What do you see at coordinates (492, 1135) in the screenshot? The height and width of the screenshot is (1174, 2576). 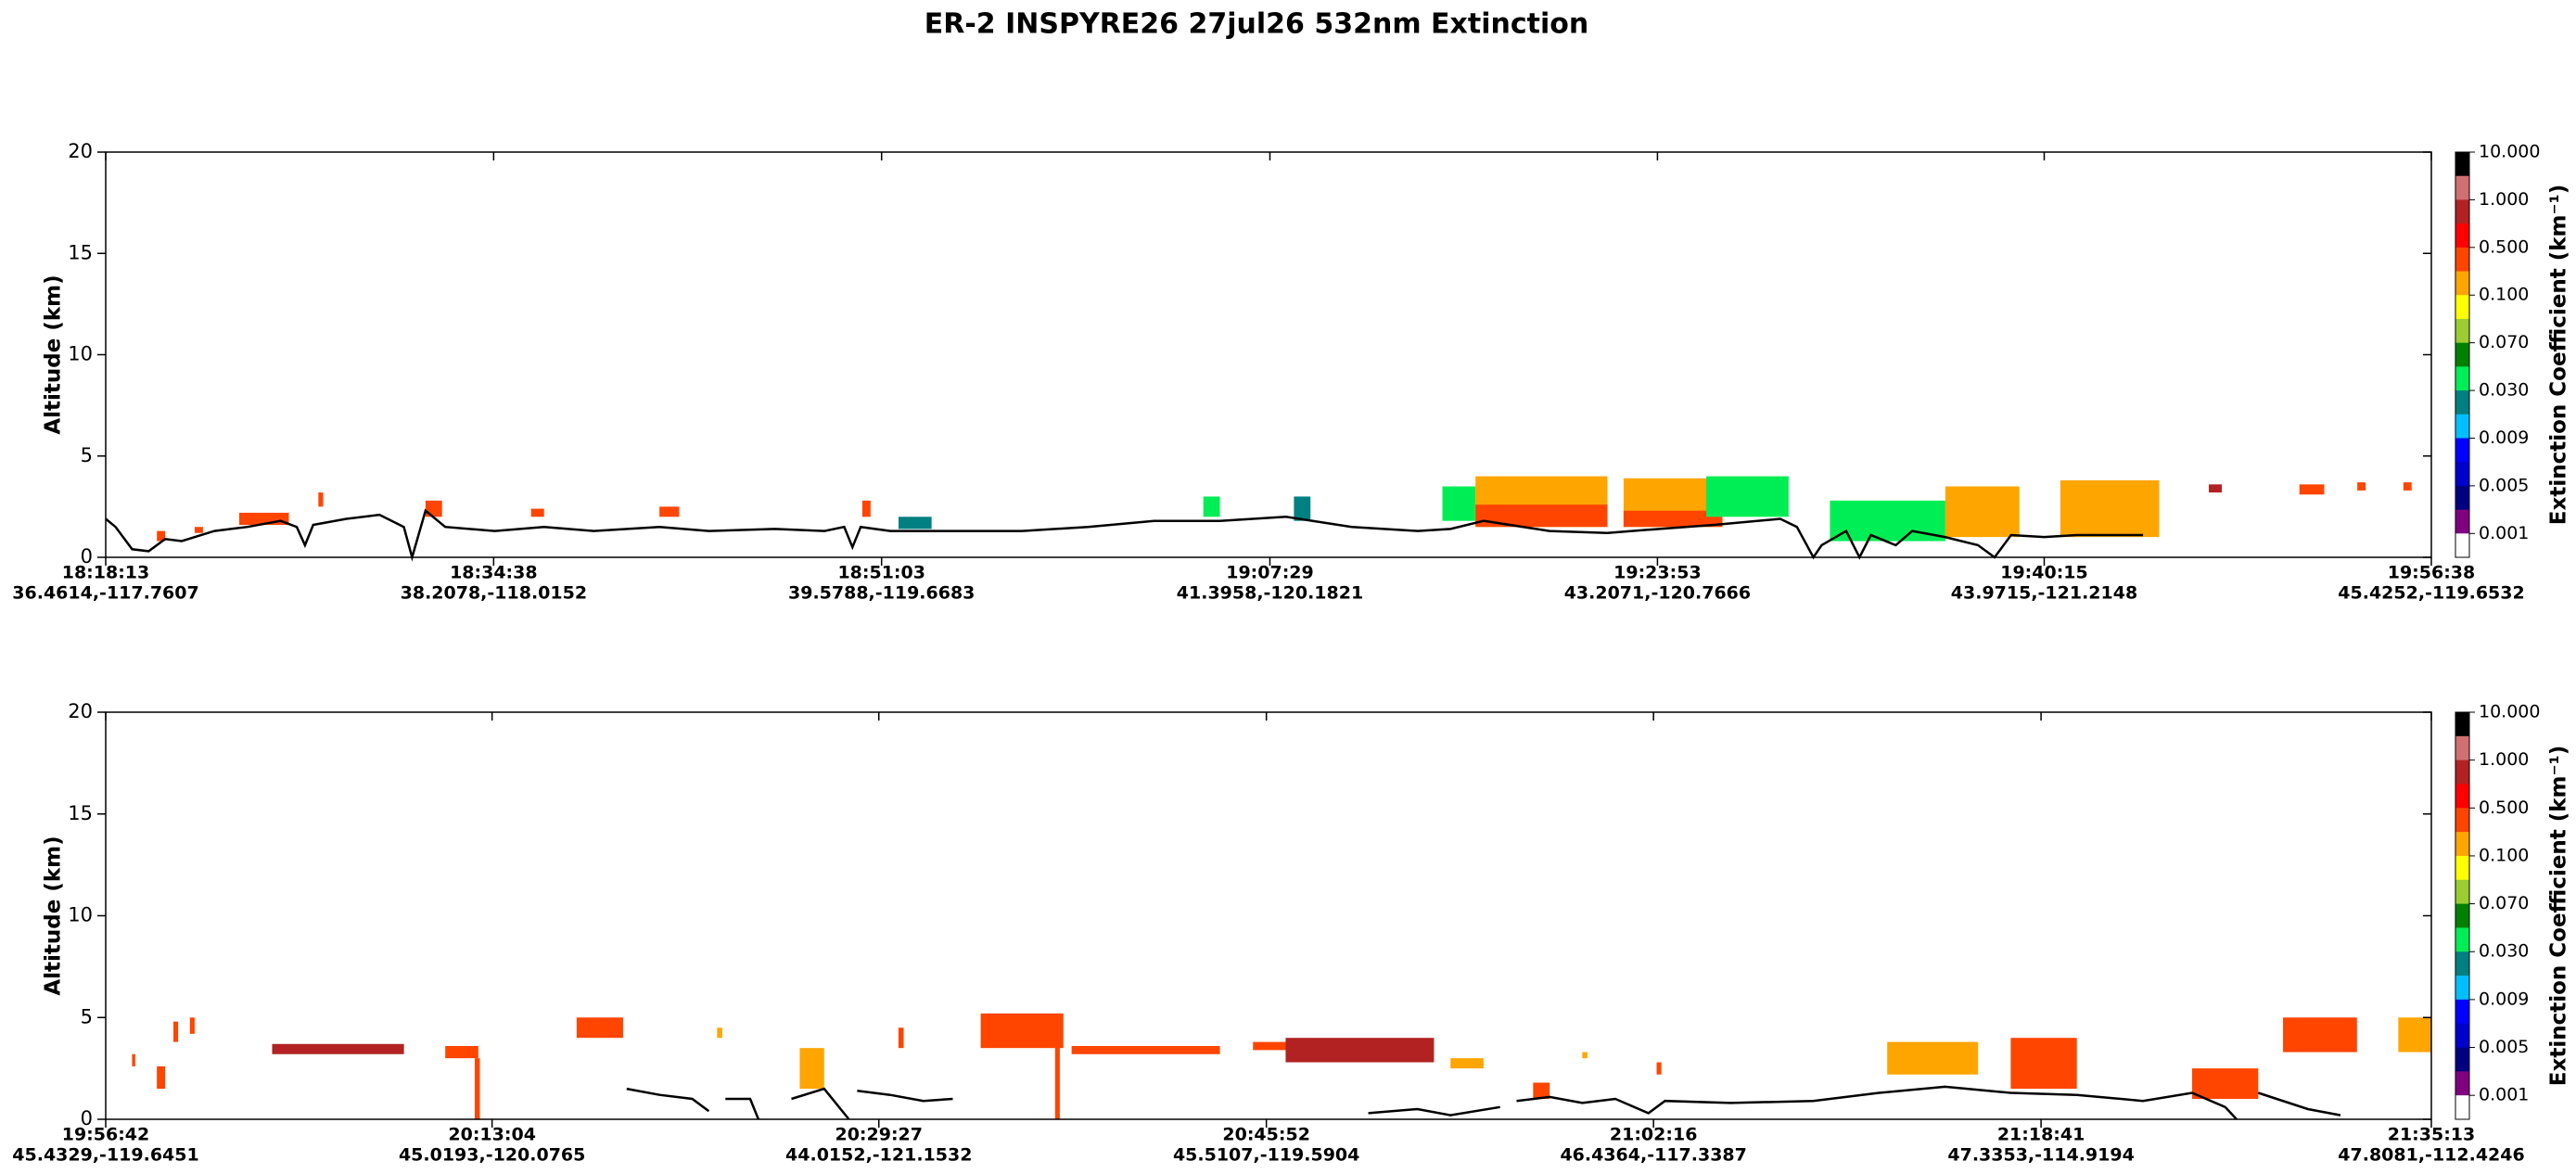 I see `x-tick-label: 20:13:04` at bounding box center [492, 1135].